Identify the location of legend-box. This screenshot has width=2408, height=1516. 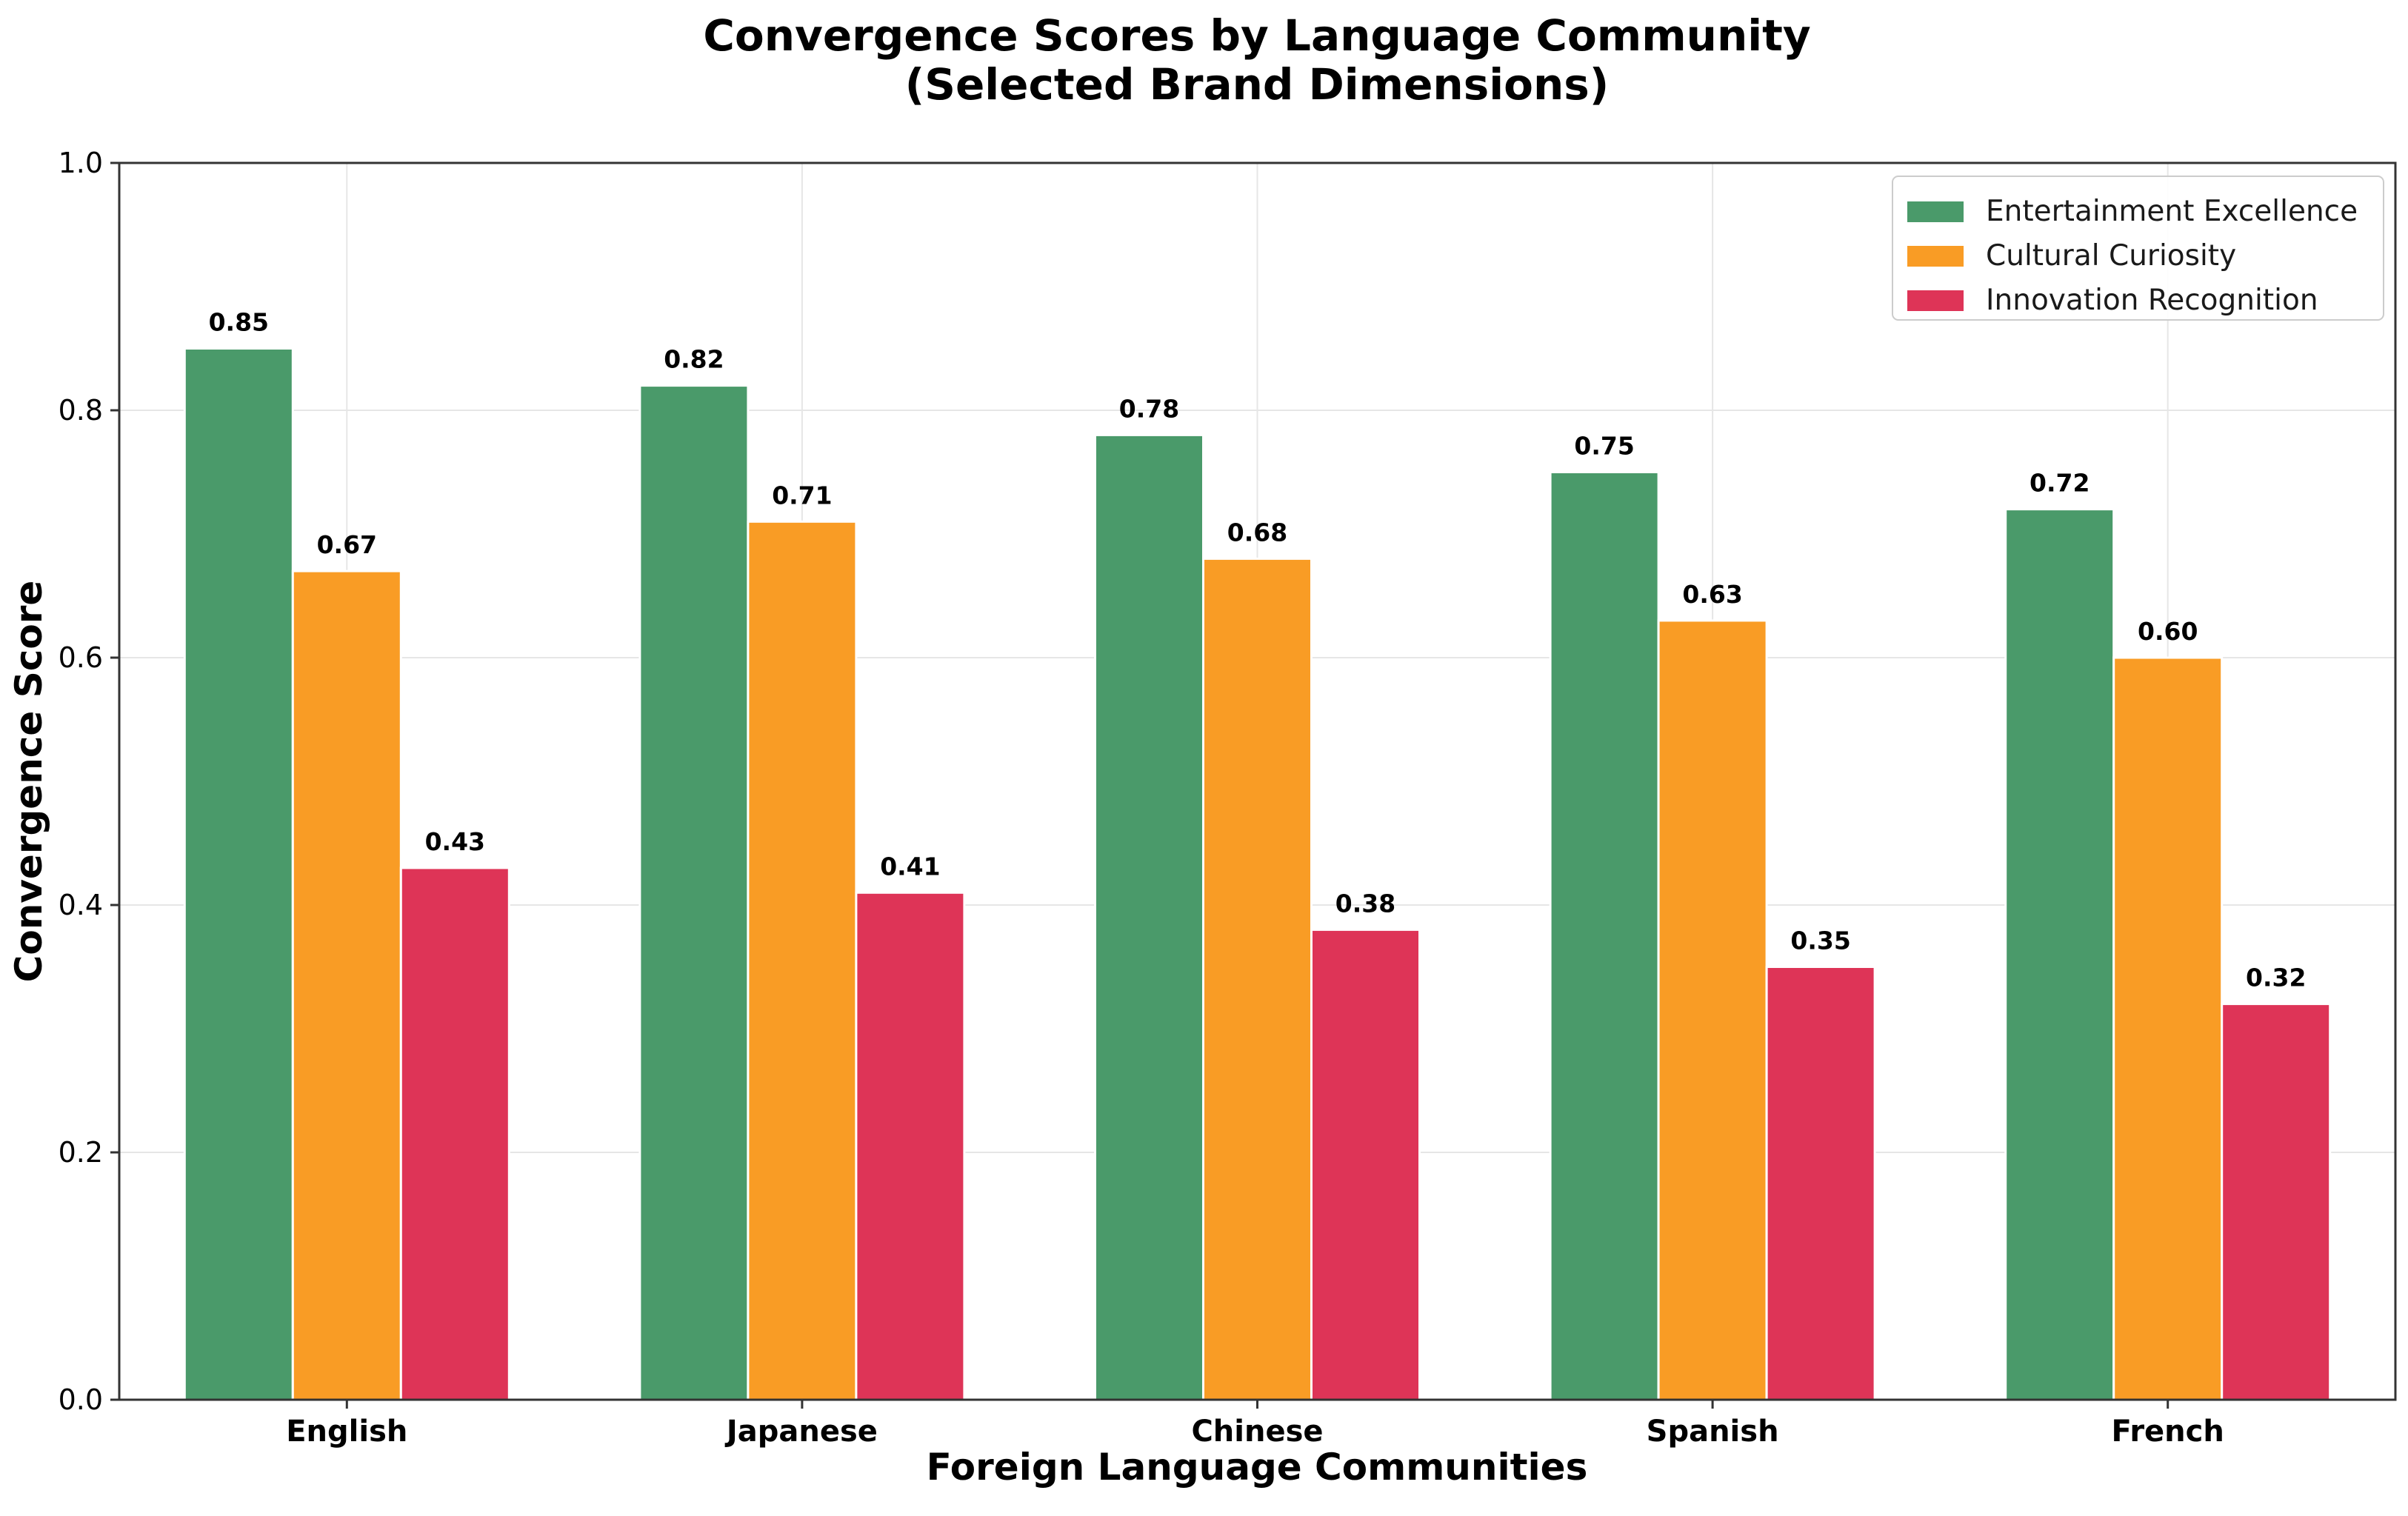
(2138, 249).